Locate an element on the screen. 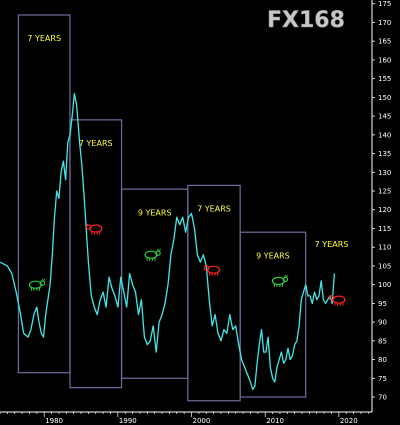 The image size is (400, 425). y-tick-label: 105 is located at coordinates (384, 266).